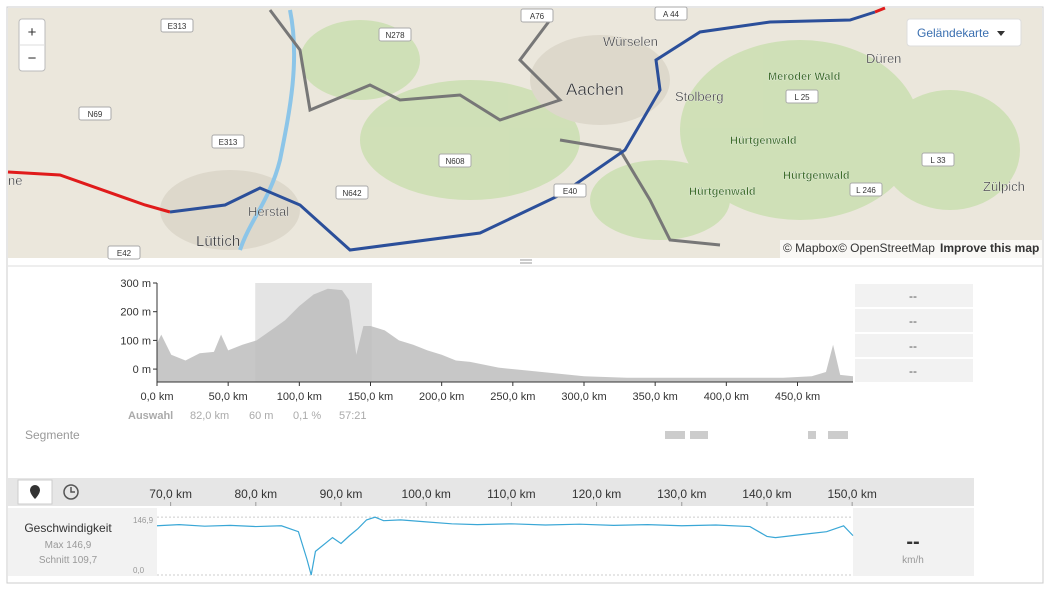  What do you see at coordinates (756, 435) in the screenshot?
I see `segment-bars` at bounding box center [756, 435].